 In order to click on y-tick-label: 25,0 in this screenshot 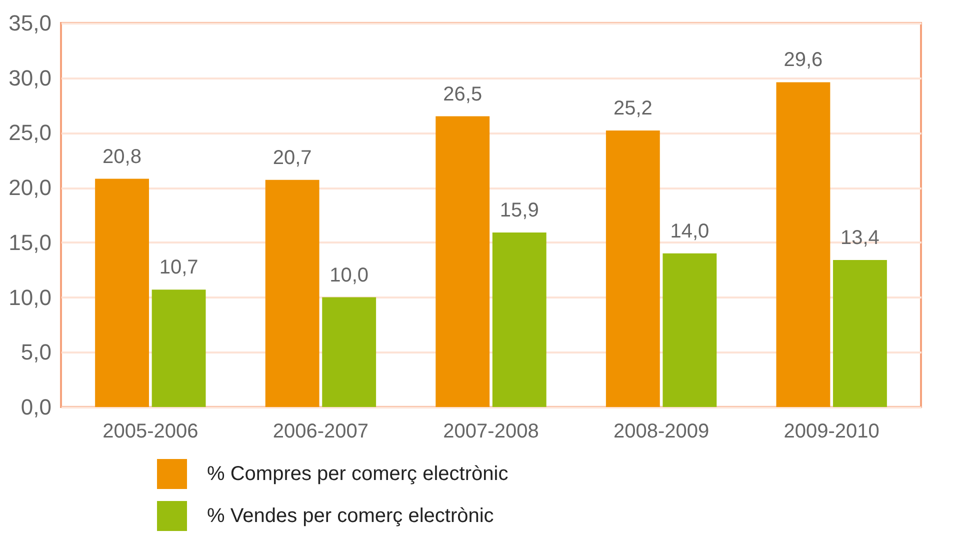, I will do `click(30, 133)`.